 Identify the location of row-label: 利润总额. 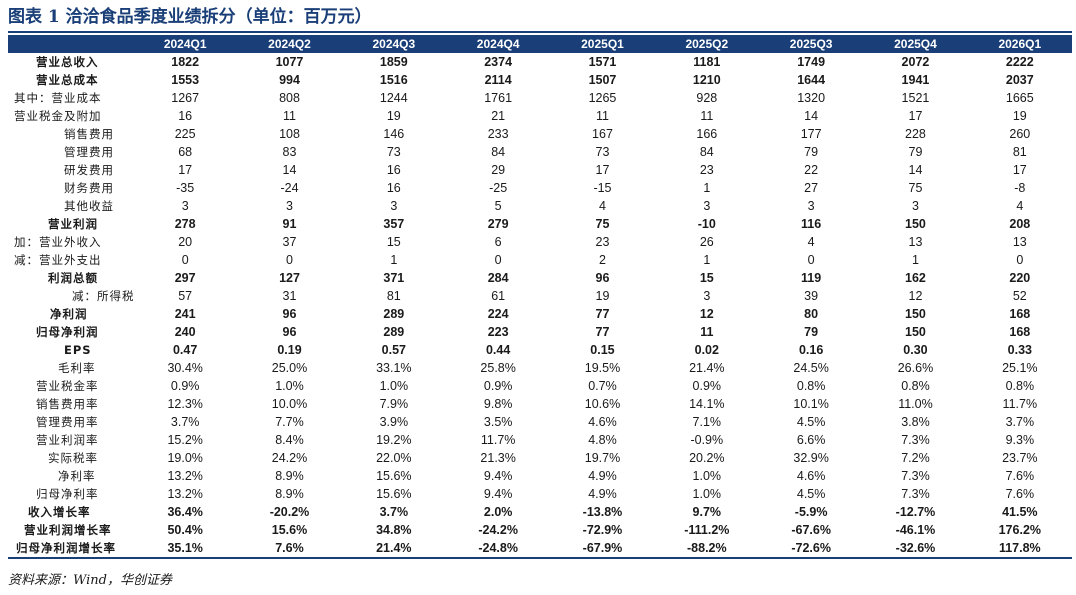
(73, 278).